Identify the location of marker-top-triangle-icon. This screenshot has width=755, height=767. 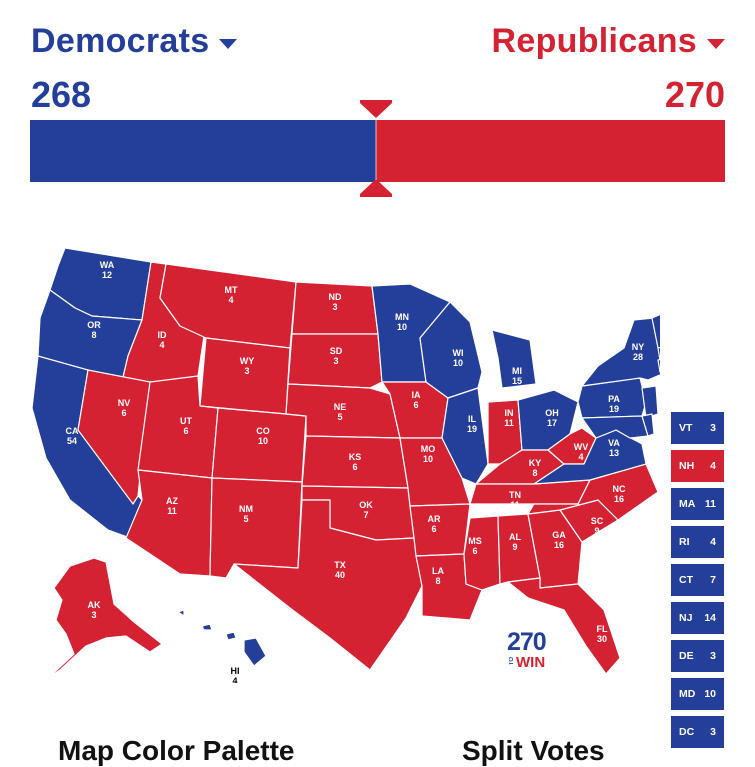
(376, 109).